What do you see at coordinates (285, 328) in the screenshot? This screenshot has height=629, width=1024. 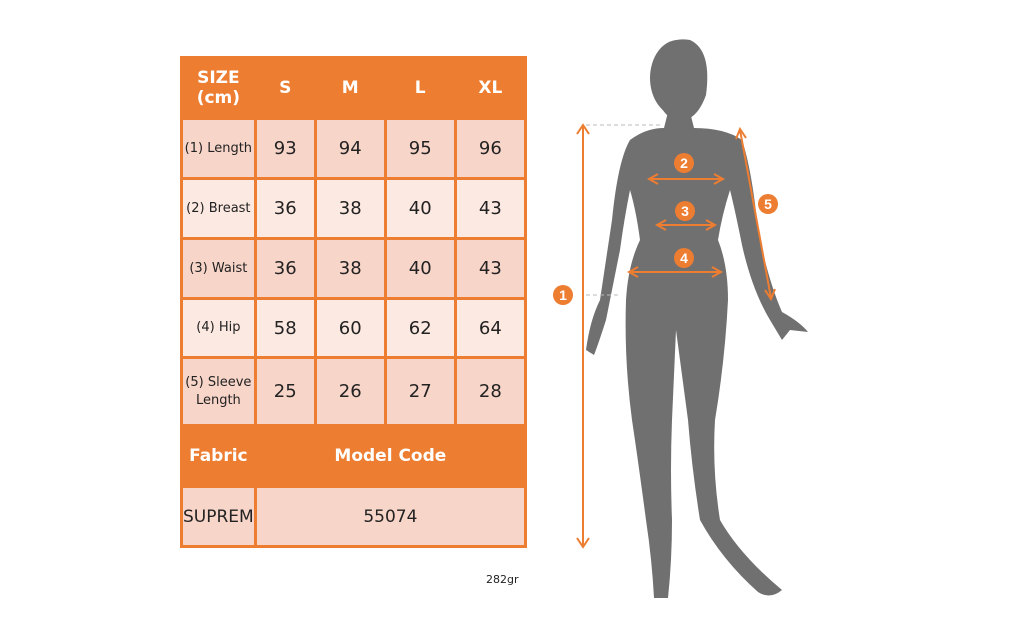 I see `measurement-value: 58` at bounding box center [285, 328].